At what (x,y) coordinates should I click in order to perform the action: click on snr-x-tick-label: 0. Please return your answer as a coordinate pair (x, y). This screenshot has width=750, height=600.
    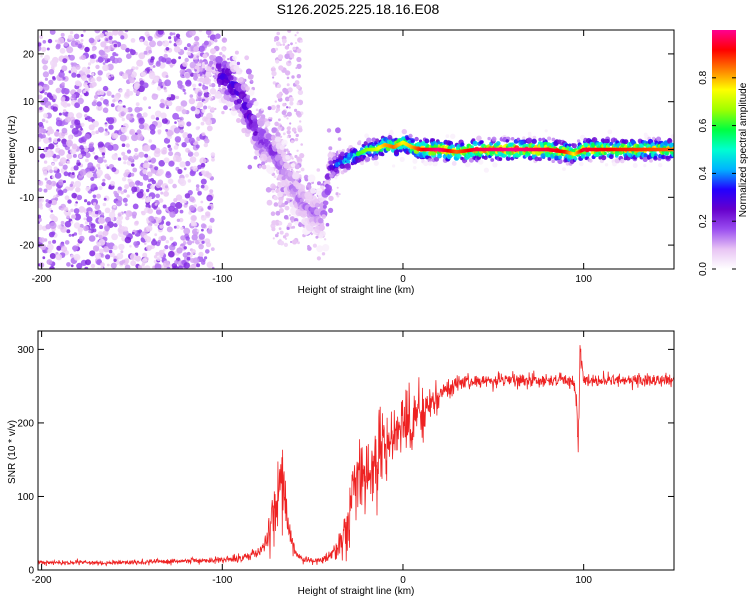
    Looking at the image, I should click on (403, 580).